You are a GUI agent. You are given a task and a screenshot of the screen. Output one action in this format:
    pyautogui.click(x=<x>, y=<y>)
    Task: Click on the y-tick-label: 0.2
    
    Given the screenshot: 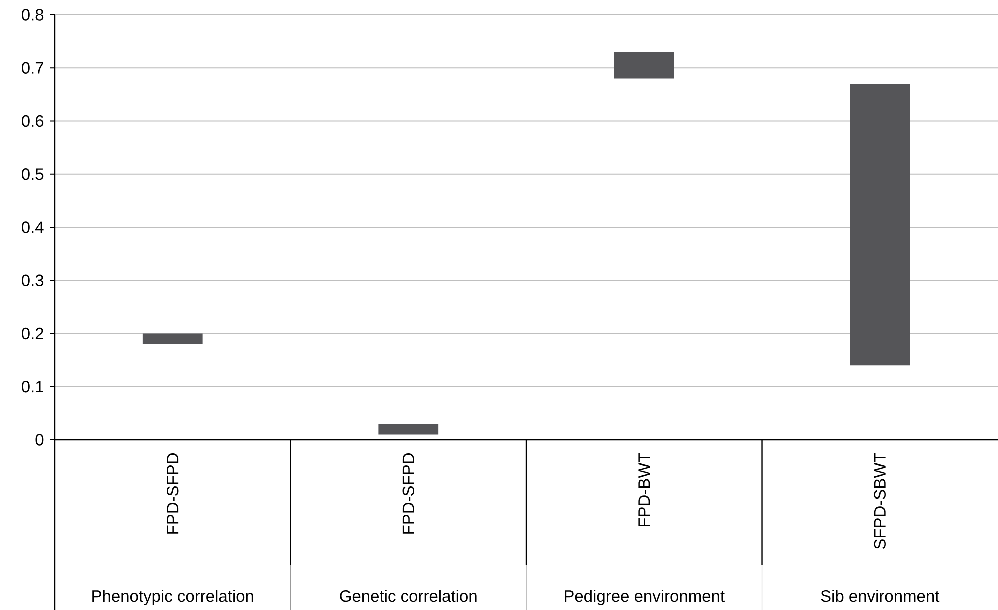 What is the action you would take?
    pyautogui.click(x=33, y=334)
    